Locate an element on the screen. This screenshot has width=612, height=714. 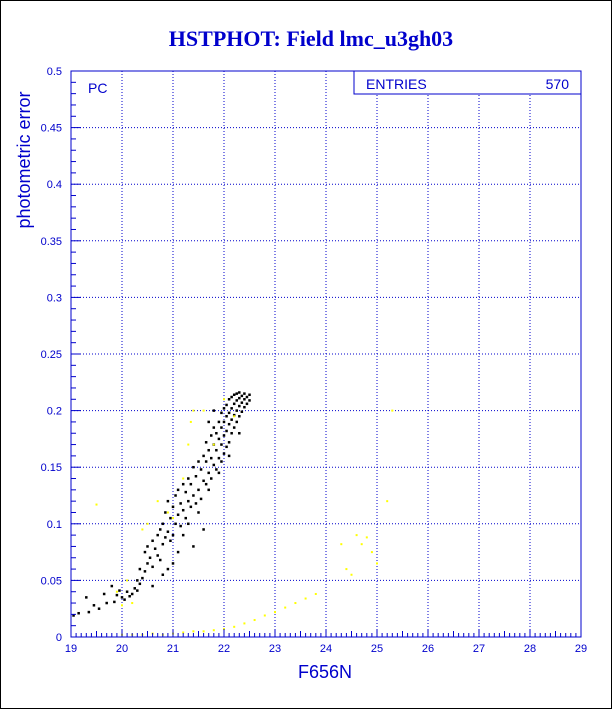
y-tick-label: 0.5 is located at coordinates (54, 72).